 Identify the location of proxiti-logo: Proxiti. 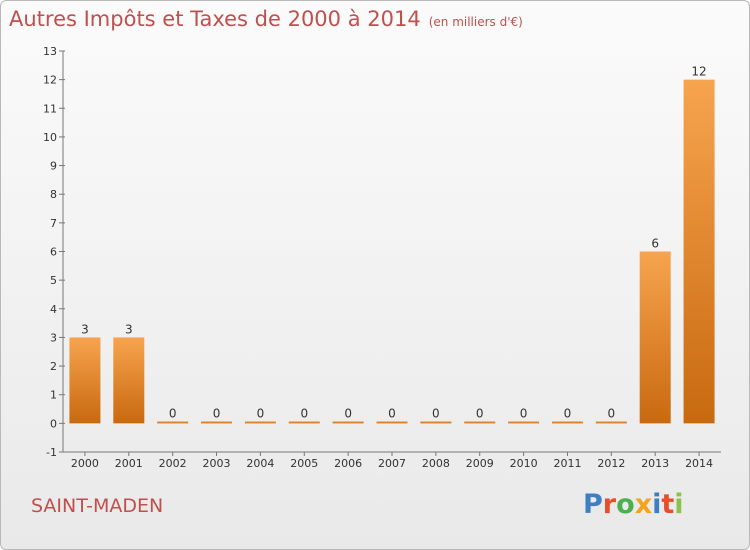
(633, 504).